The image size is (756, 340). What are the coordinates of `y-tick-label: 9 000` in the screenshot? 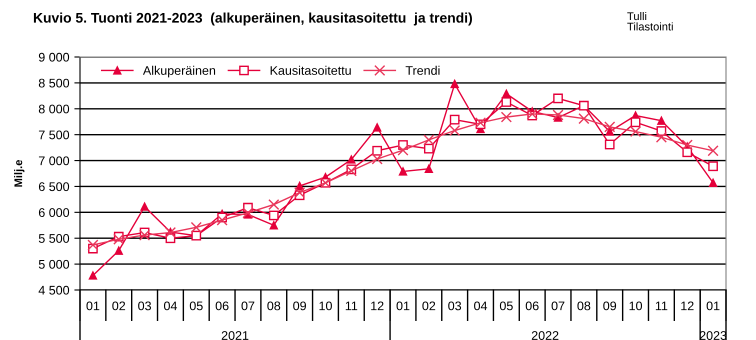 It's located at (54, 57).